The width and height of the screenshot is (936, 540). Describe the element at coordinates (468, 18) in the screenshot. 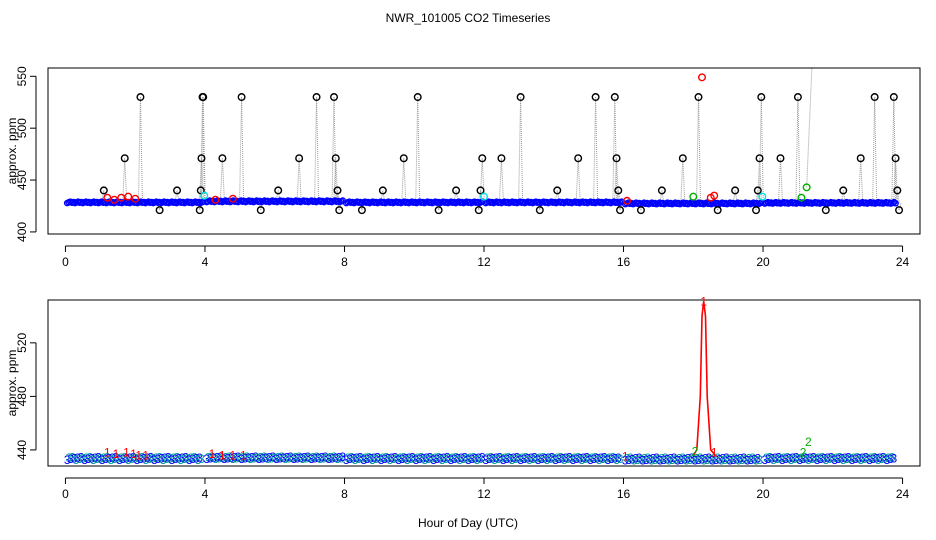

I see `chart-title: NWR_101005 CO2 Timeseries` at that location.